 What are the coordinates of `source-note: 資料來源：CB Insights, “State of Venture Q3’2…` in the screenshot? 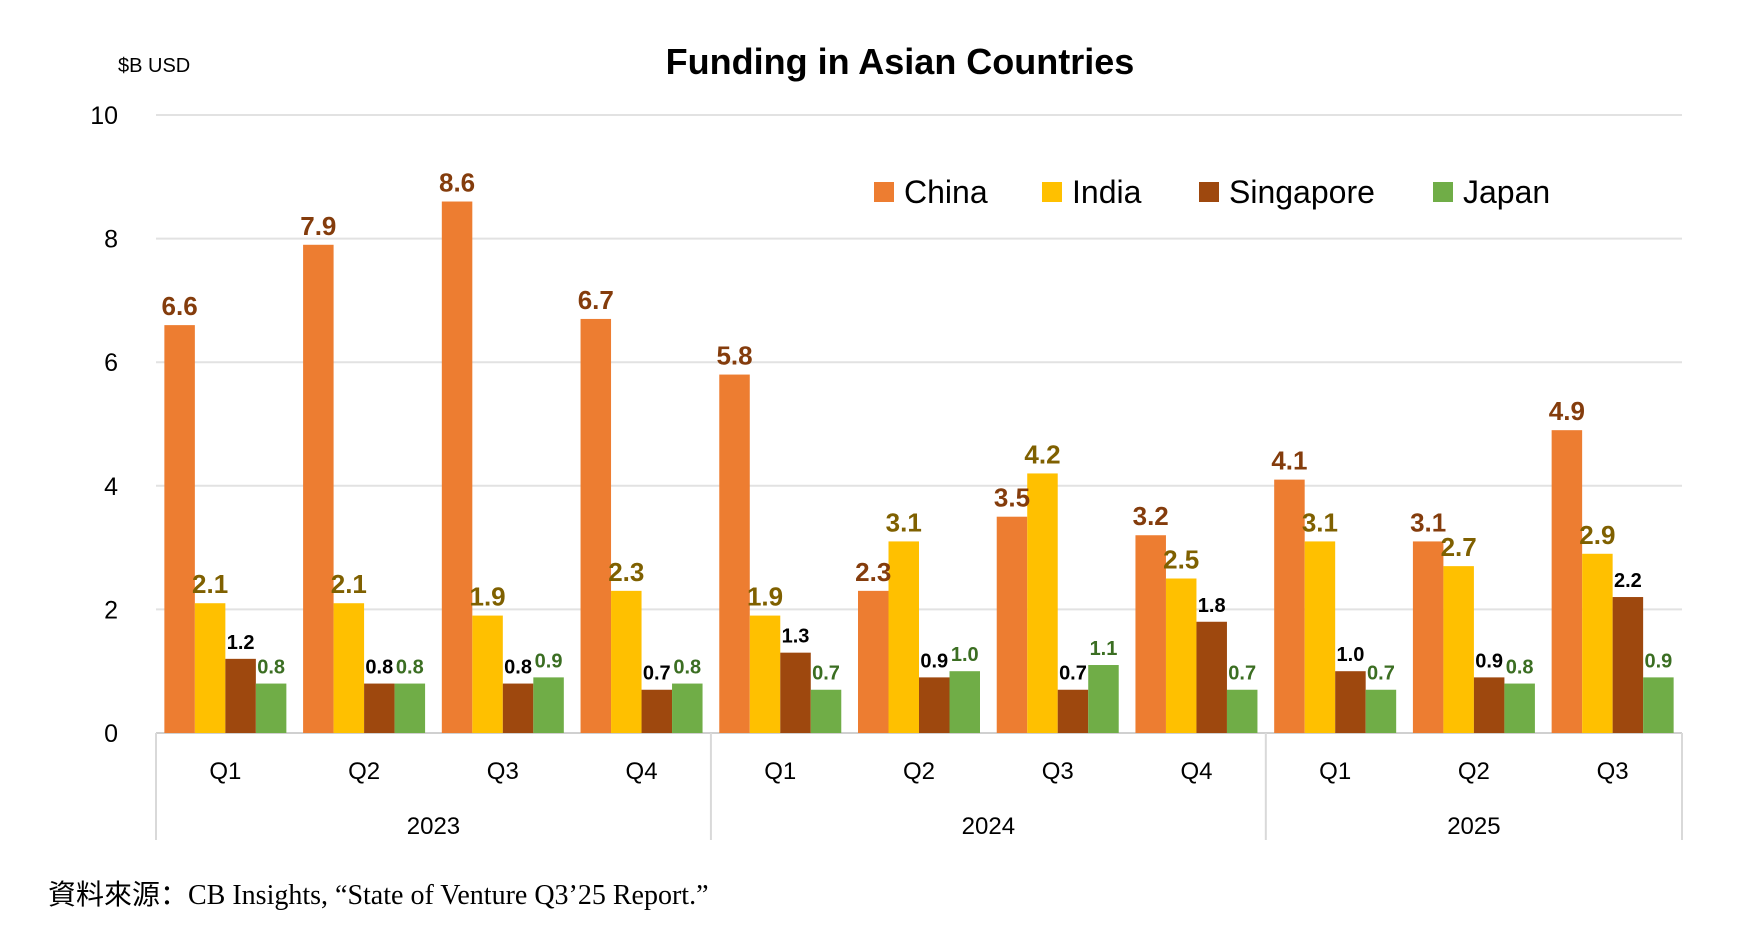 It's located at (378, 895).